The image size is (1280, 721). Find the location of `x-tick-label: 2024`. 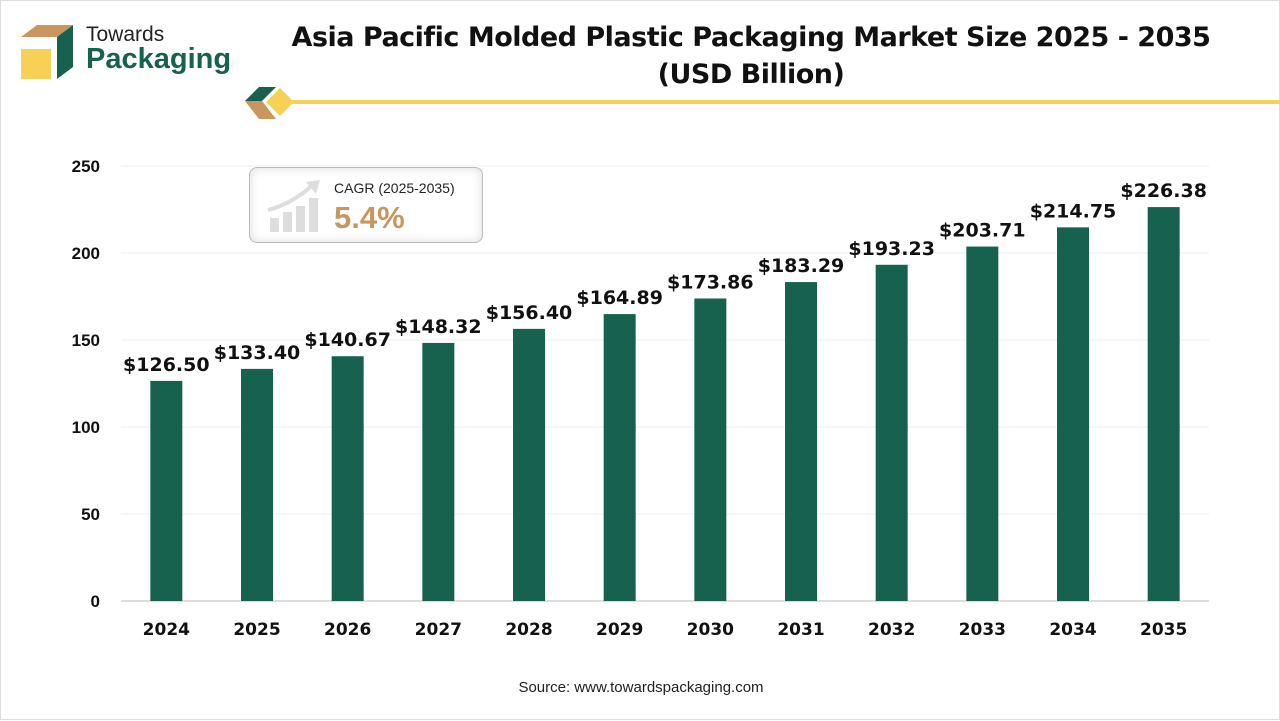

x-tick-label: 2024 is located at coordinates (166, 630).